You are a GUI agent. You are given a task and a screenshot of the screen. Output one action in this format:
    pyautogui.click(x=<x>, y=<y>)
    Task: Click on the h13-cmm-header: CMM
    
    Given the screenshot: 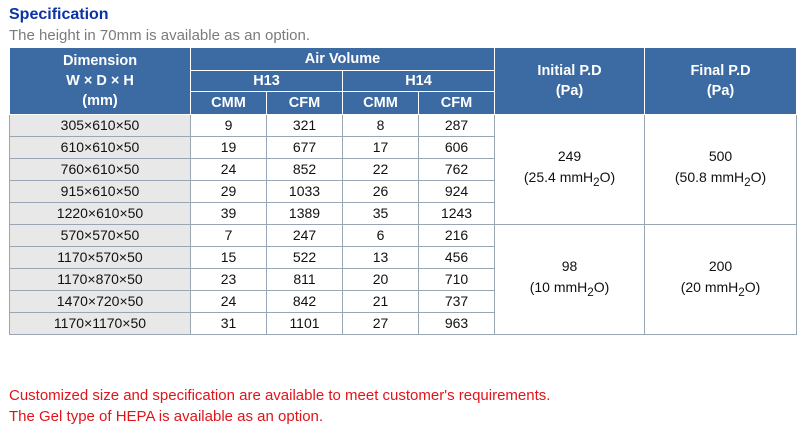 What is the action you would take?
    pyautogui.click(x=228, y=103)
    